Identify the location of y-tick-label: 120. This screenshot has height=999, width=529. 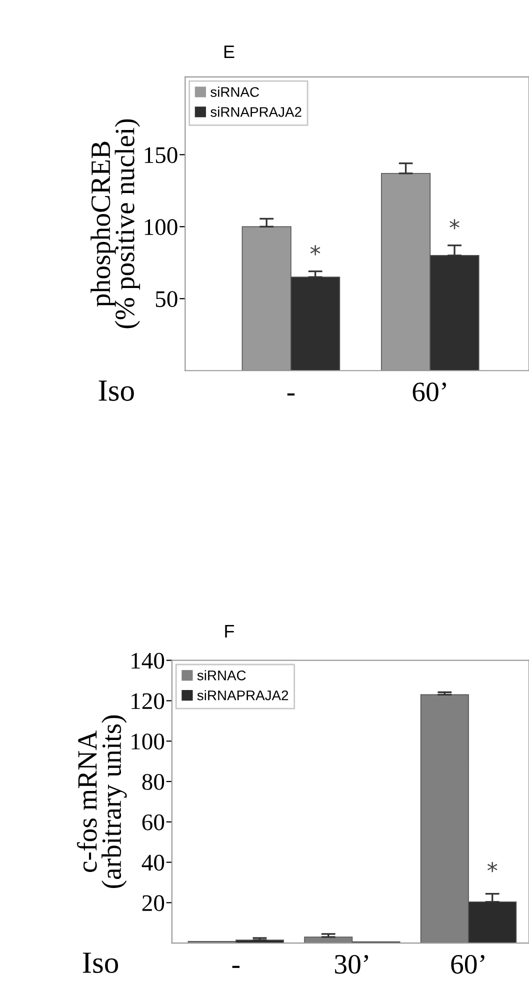
(148, 701).